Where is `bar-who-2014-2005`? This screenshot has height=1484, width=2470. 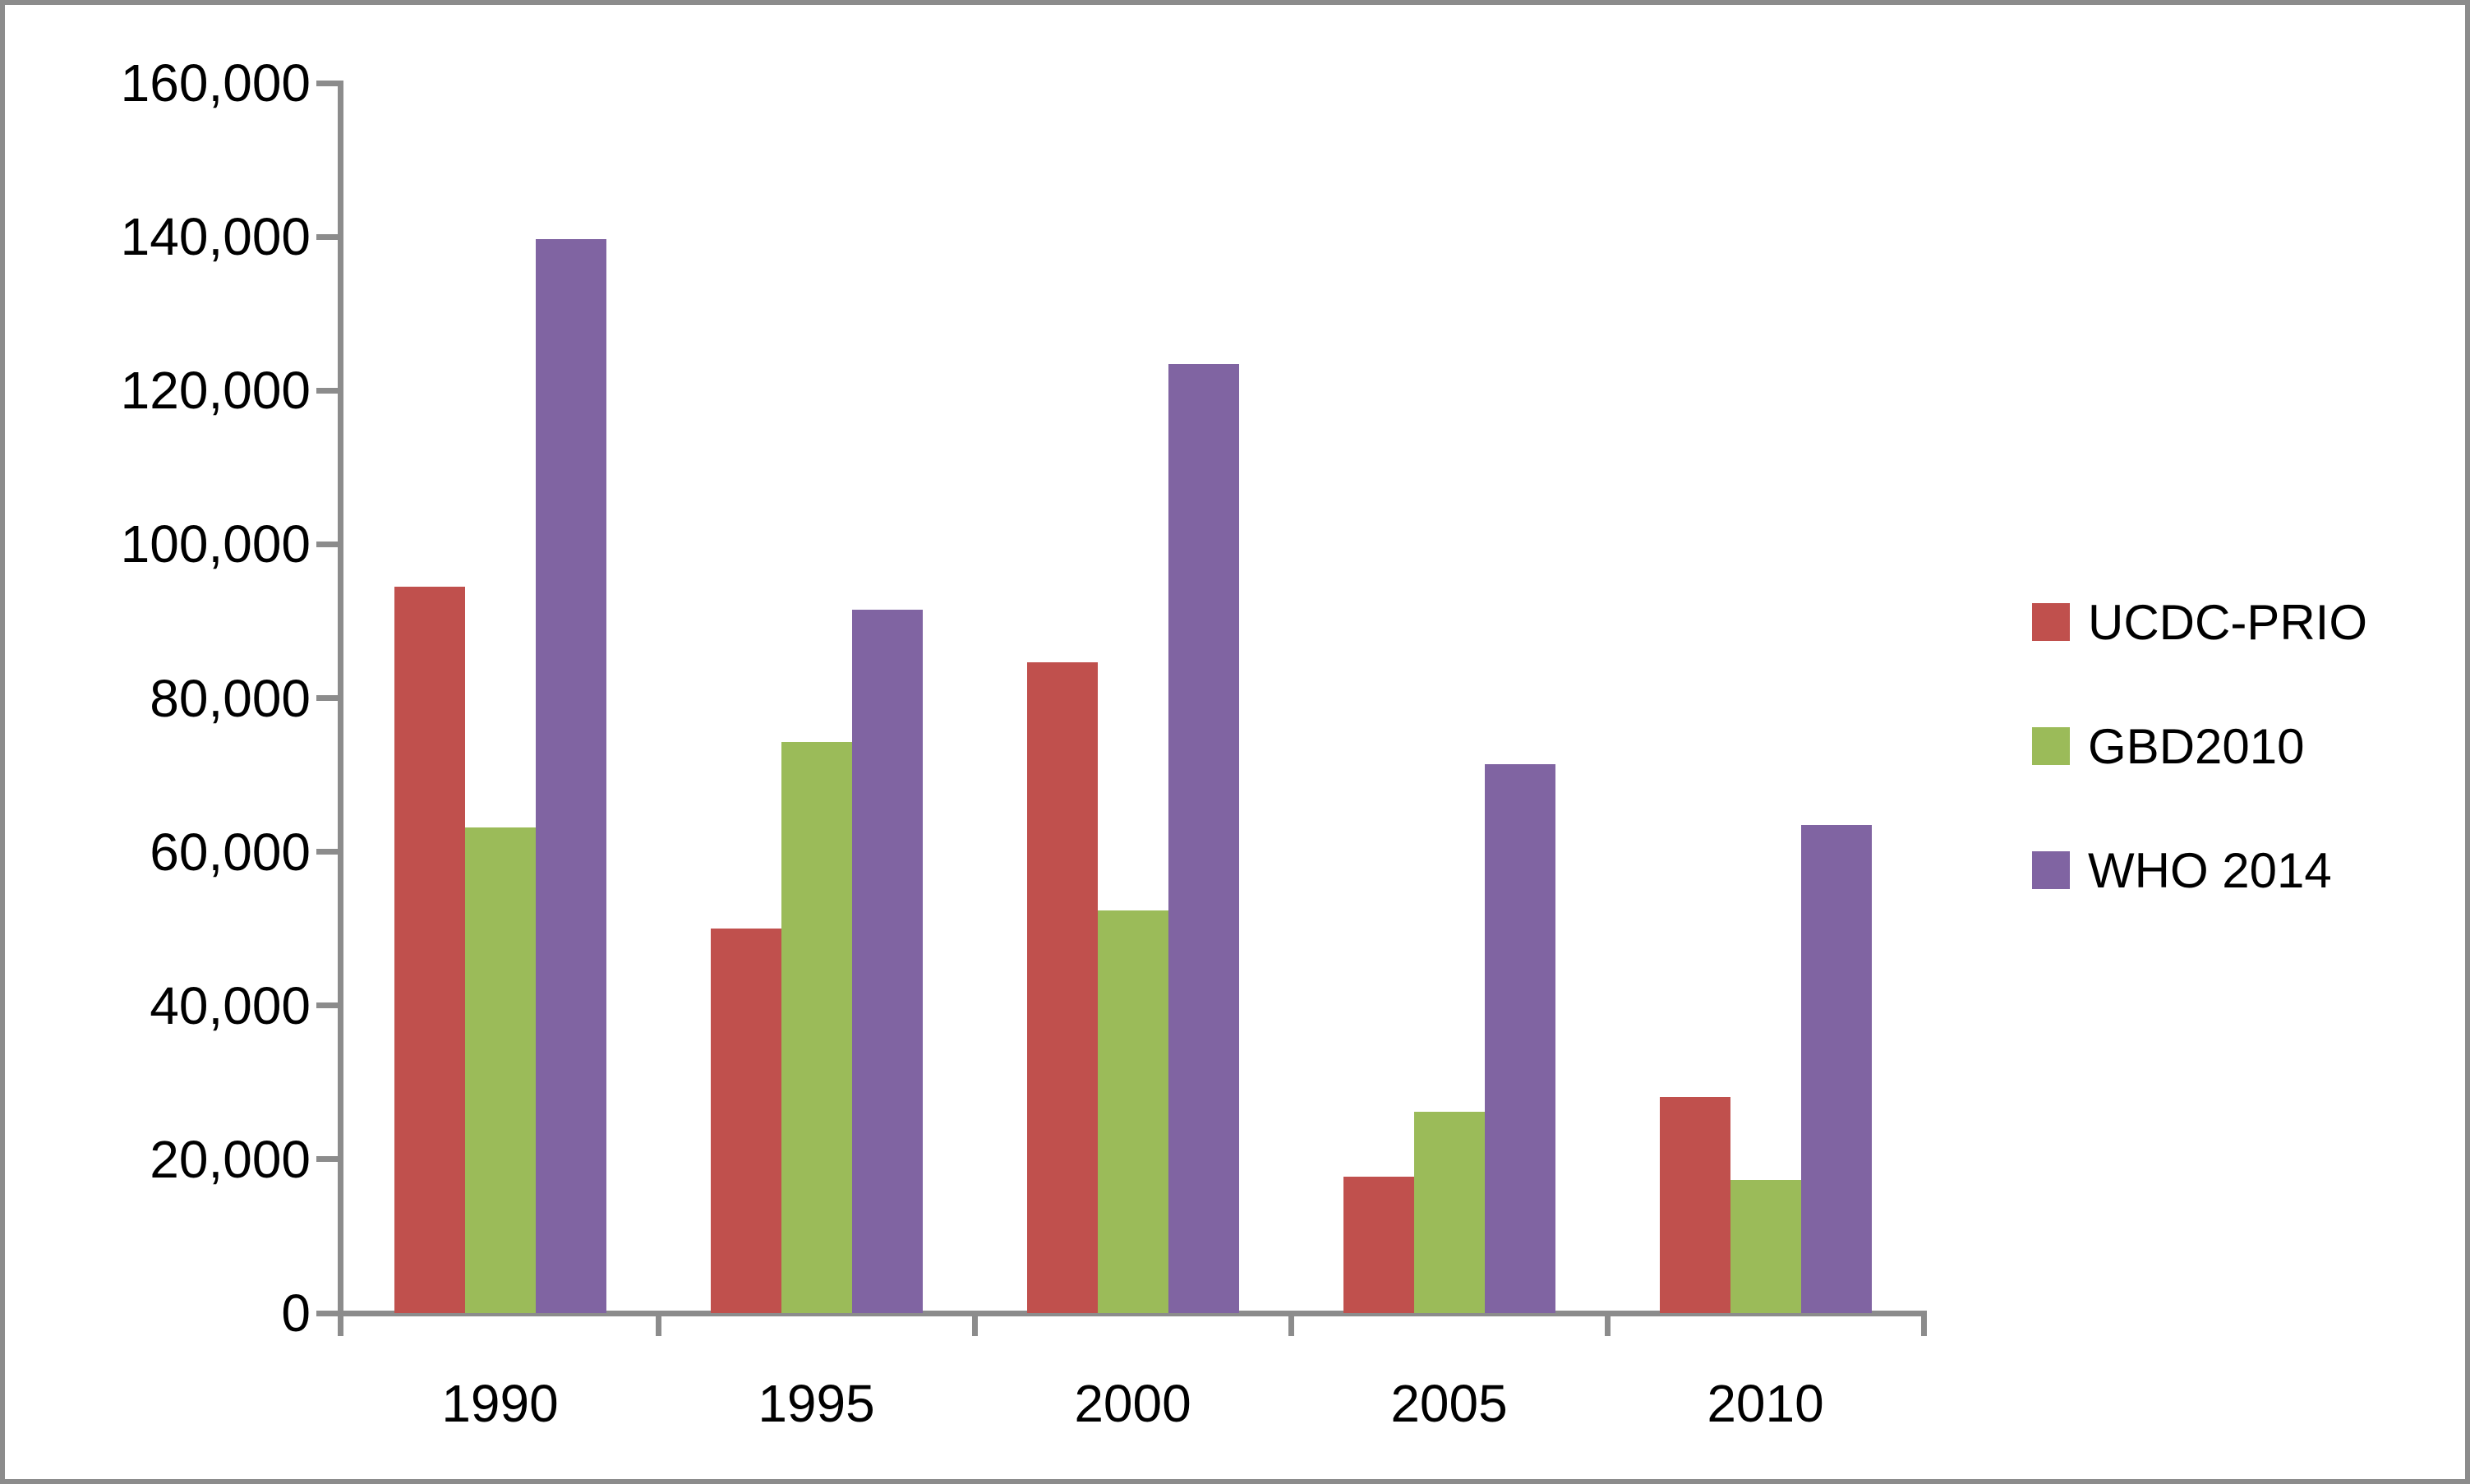
bar-who-2014-2005 is located at coordinates (1519, 1038).